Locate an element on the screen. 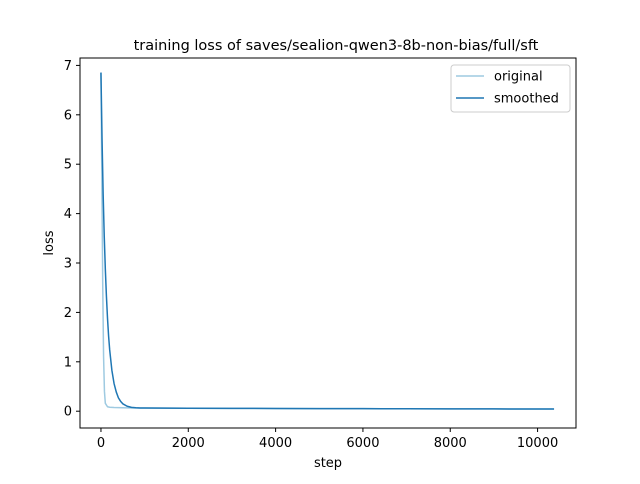 The width and height of the screenshot is (640, 484). legend-label-original: original is located at coordinates (518, 77).